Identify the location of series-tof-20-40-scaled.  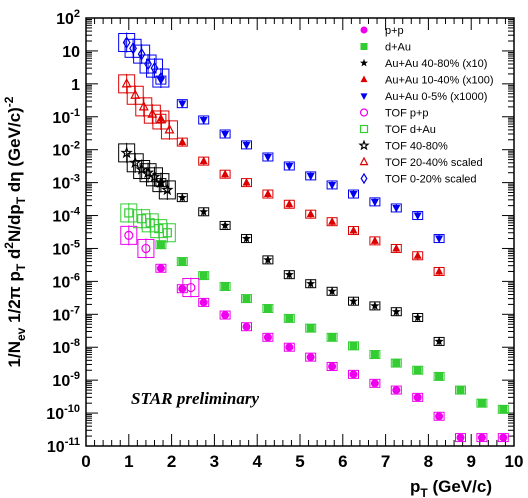
(148, 106).